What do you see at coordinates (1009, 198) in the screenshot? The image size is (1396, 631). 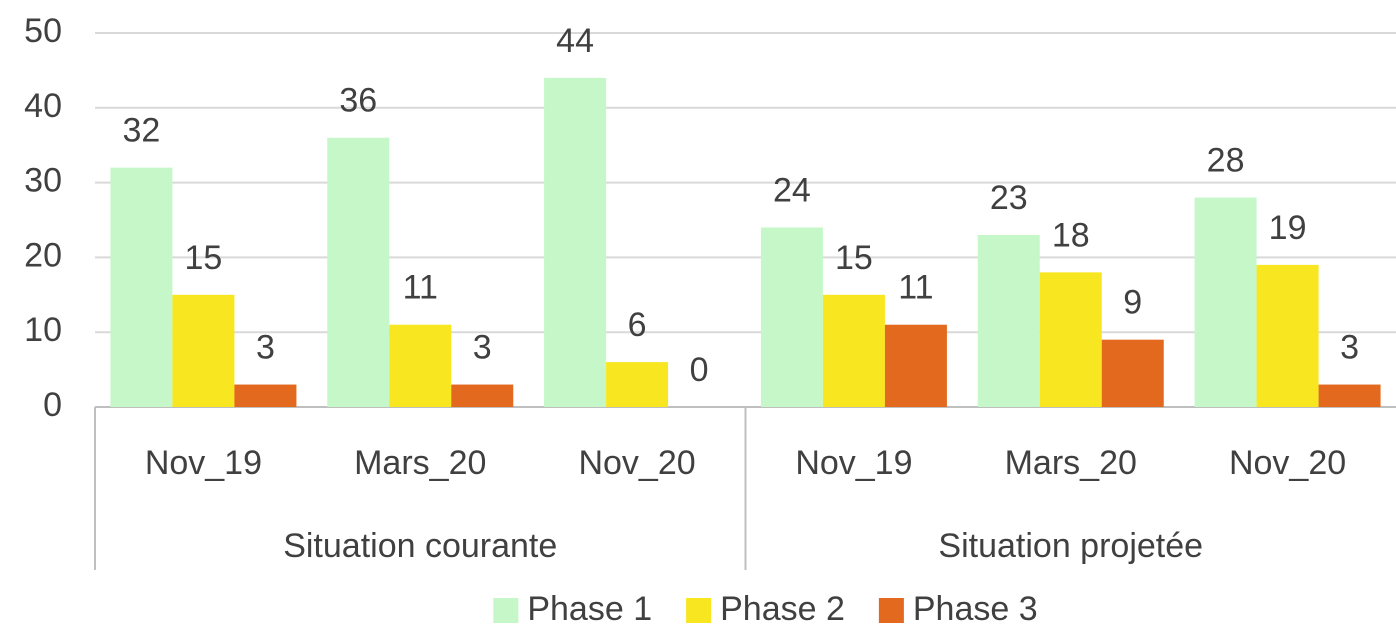 I see `data-label: 23` at bounding box center [1009, 198].